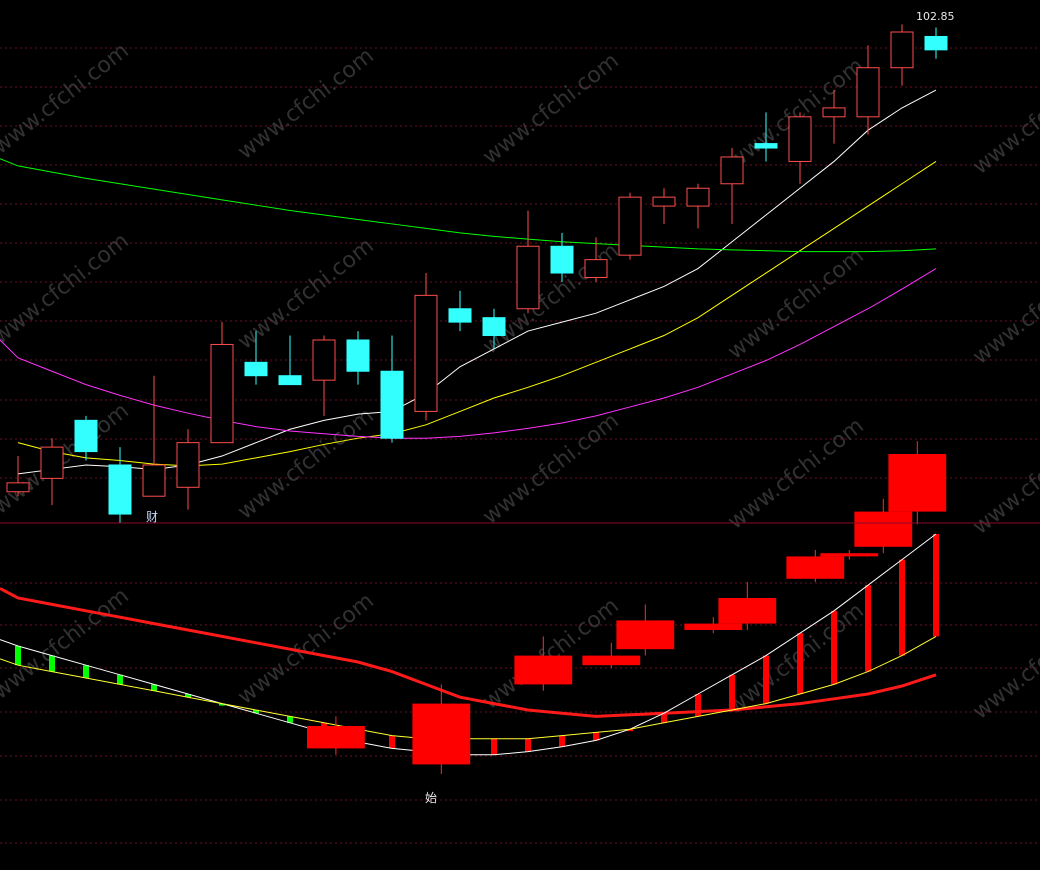 The image size is (1040, 870). What do you see at coordinates (935, 16) in the screenshot?
I see `high-price-label: 102.85` at bounding box center [935, 16].